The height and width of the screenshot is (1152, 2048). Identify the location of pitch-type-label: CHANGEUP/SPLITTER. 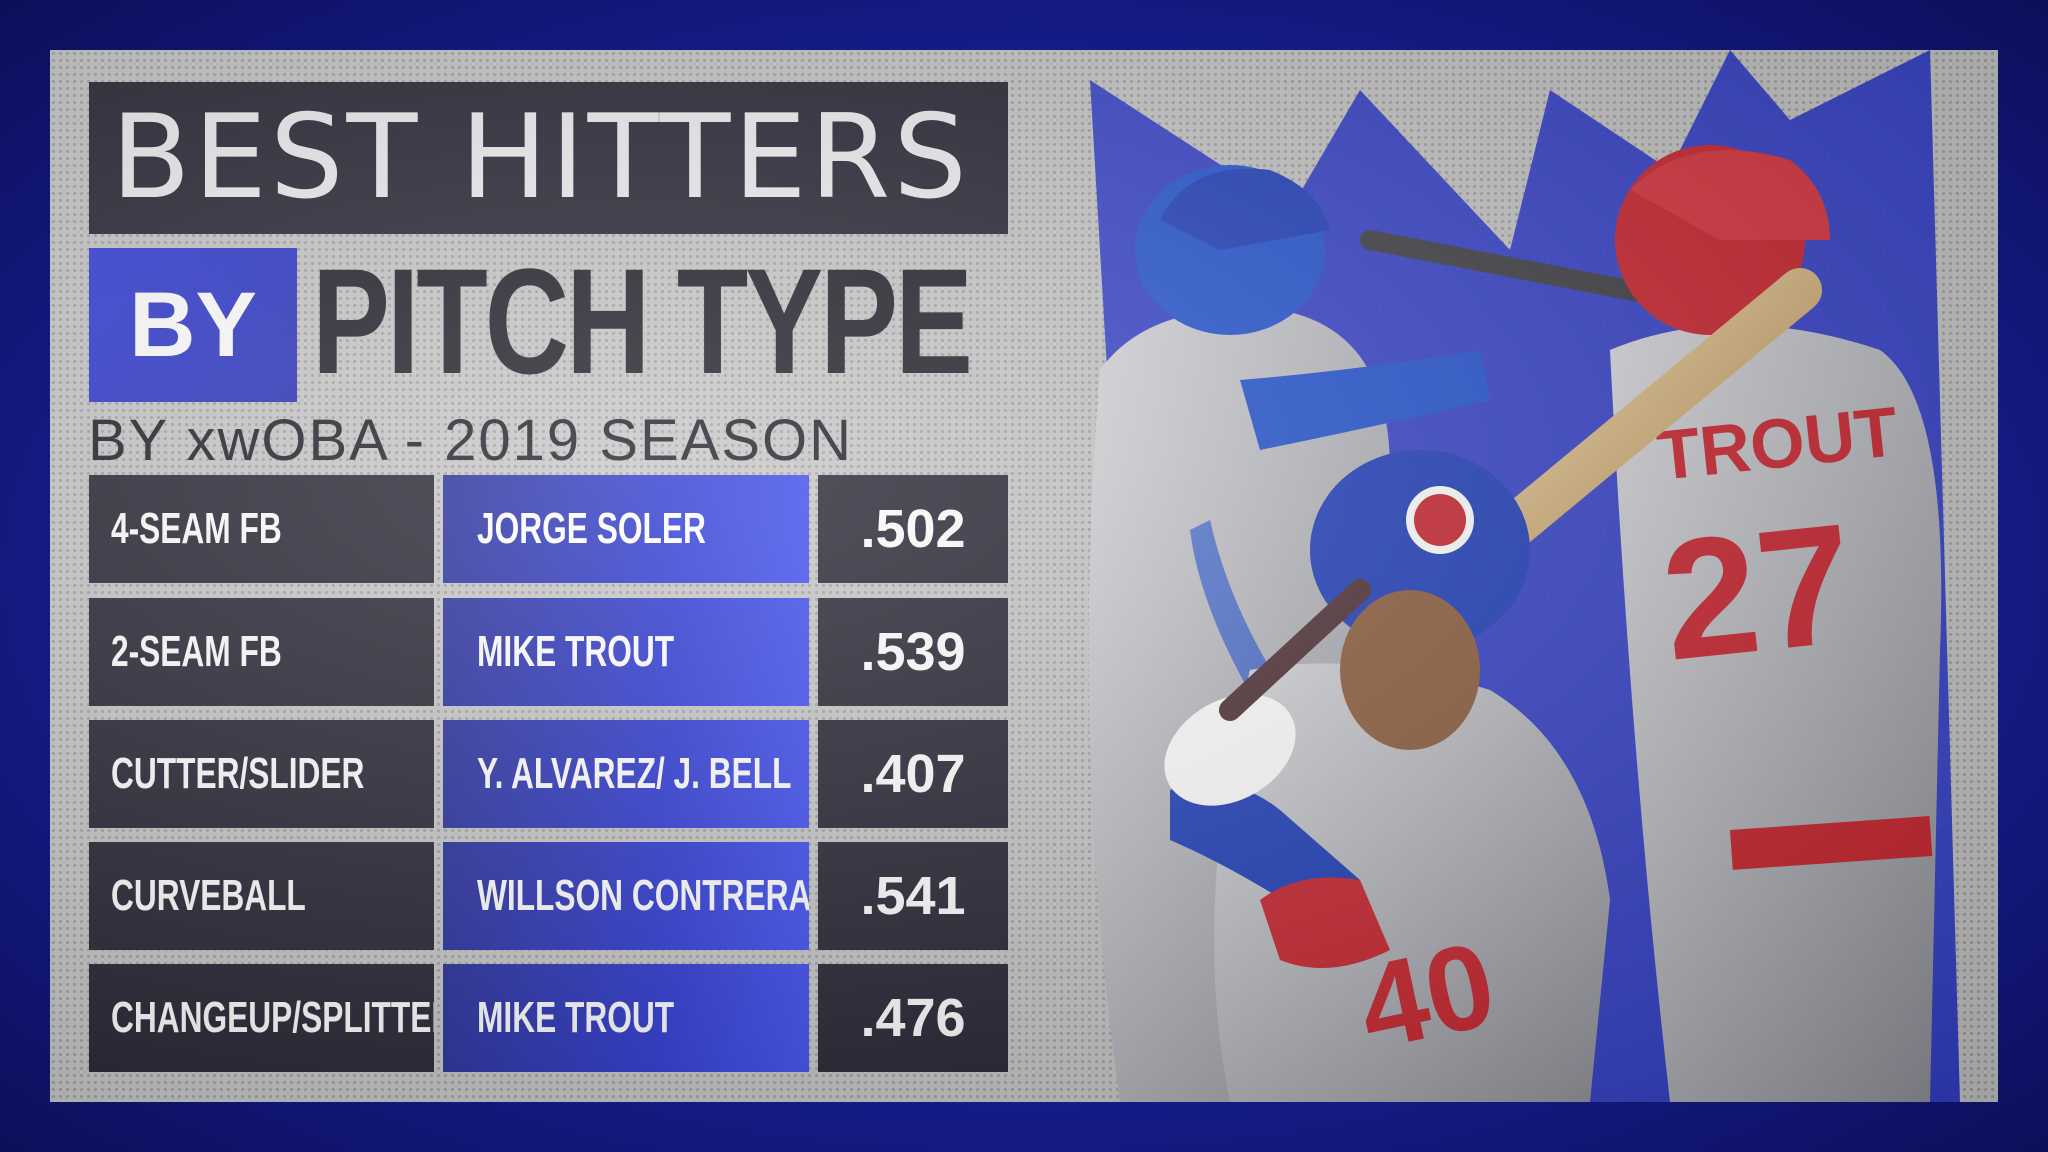
(272, 1017).